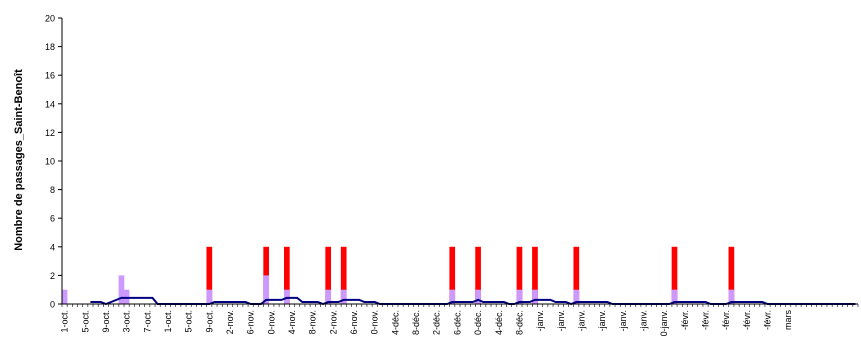  Describe the element at coordinates (85, 321) in the screenshot. I see `x-tick-label-1: 5-oct.` at that location.